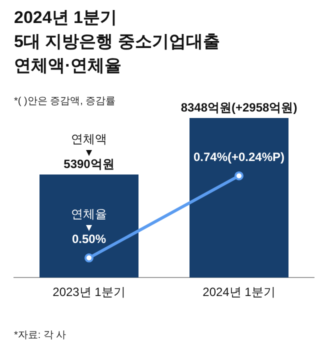 The height and width of the screenshot is (350, 320). What do you see at coordinates (89, 139) in the screenshot?
I see `text: 연체액` at bounding box center [89, 139].